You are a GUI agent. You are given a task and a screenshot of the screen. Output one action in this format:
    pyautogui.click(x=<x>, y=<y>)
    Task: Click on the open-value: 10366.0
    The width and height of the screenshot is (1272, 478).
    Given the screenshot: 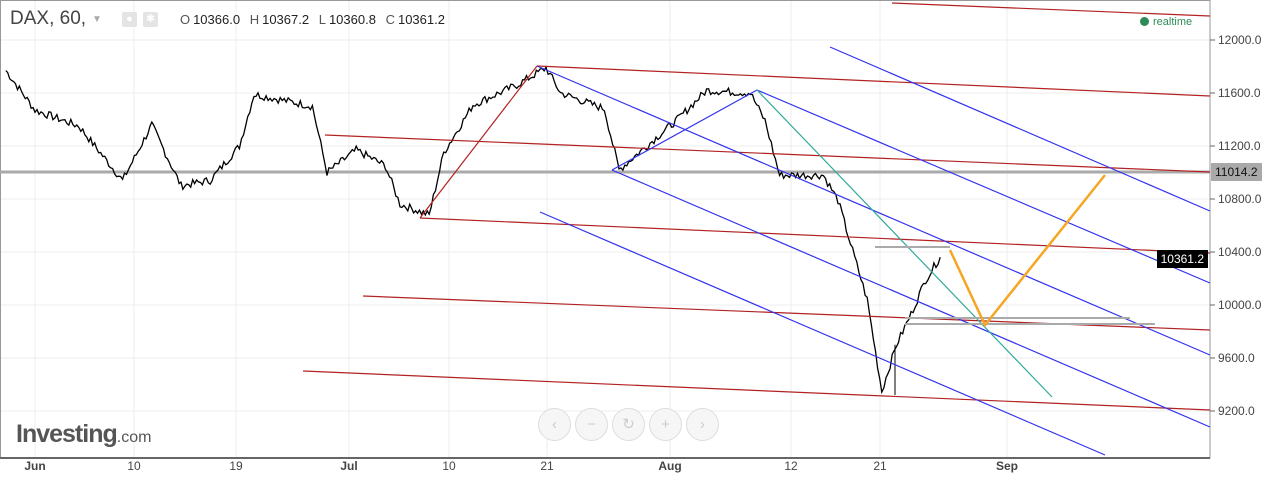 What is the action you would take?
    pyautogui.click(x=217, y=19)
    